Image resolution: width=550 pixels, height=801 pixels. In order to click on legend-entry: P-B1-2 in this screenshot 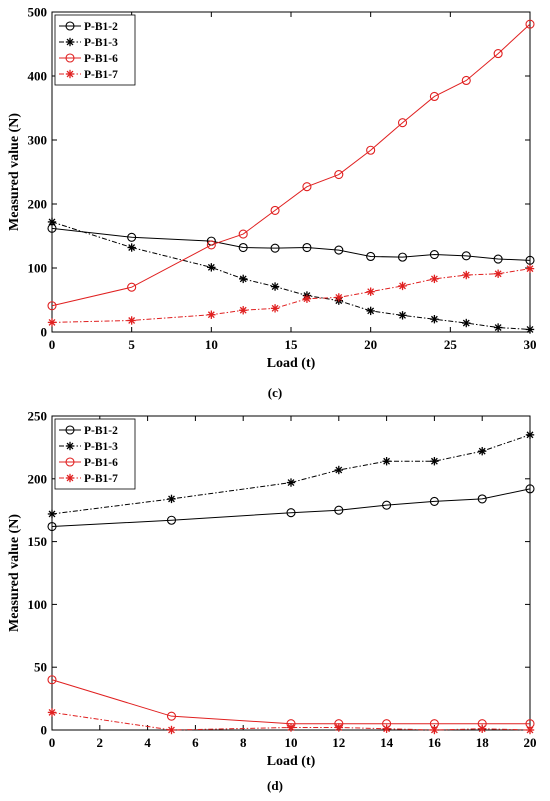, I will do `click(88, 431)`.